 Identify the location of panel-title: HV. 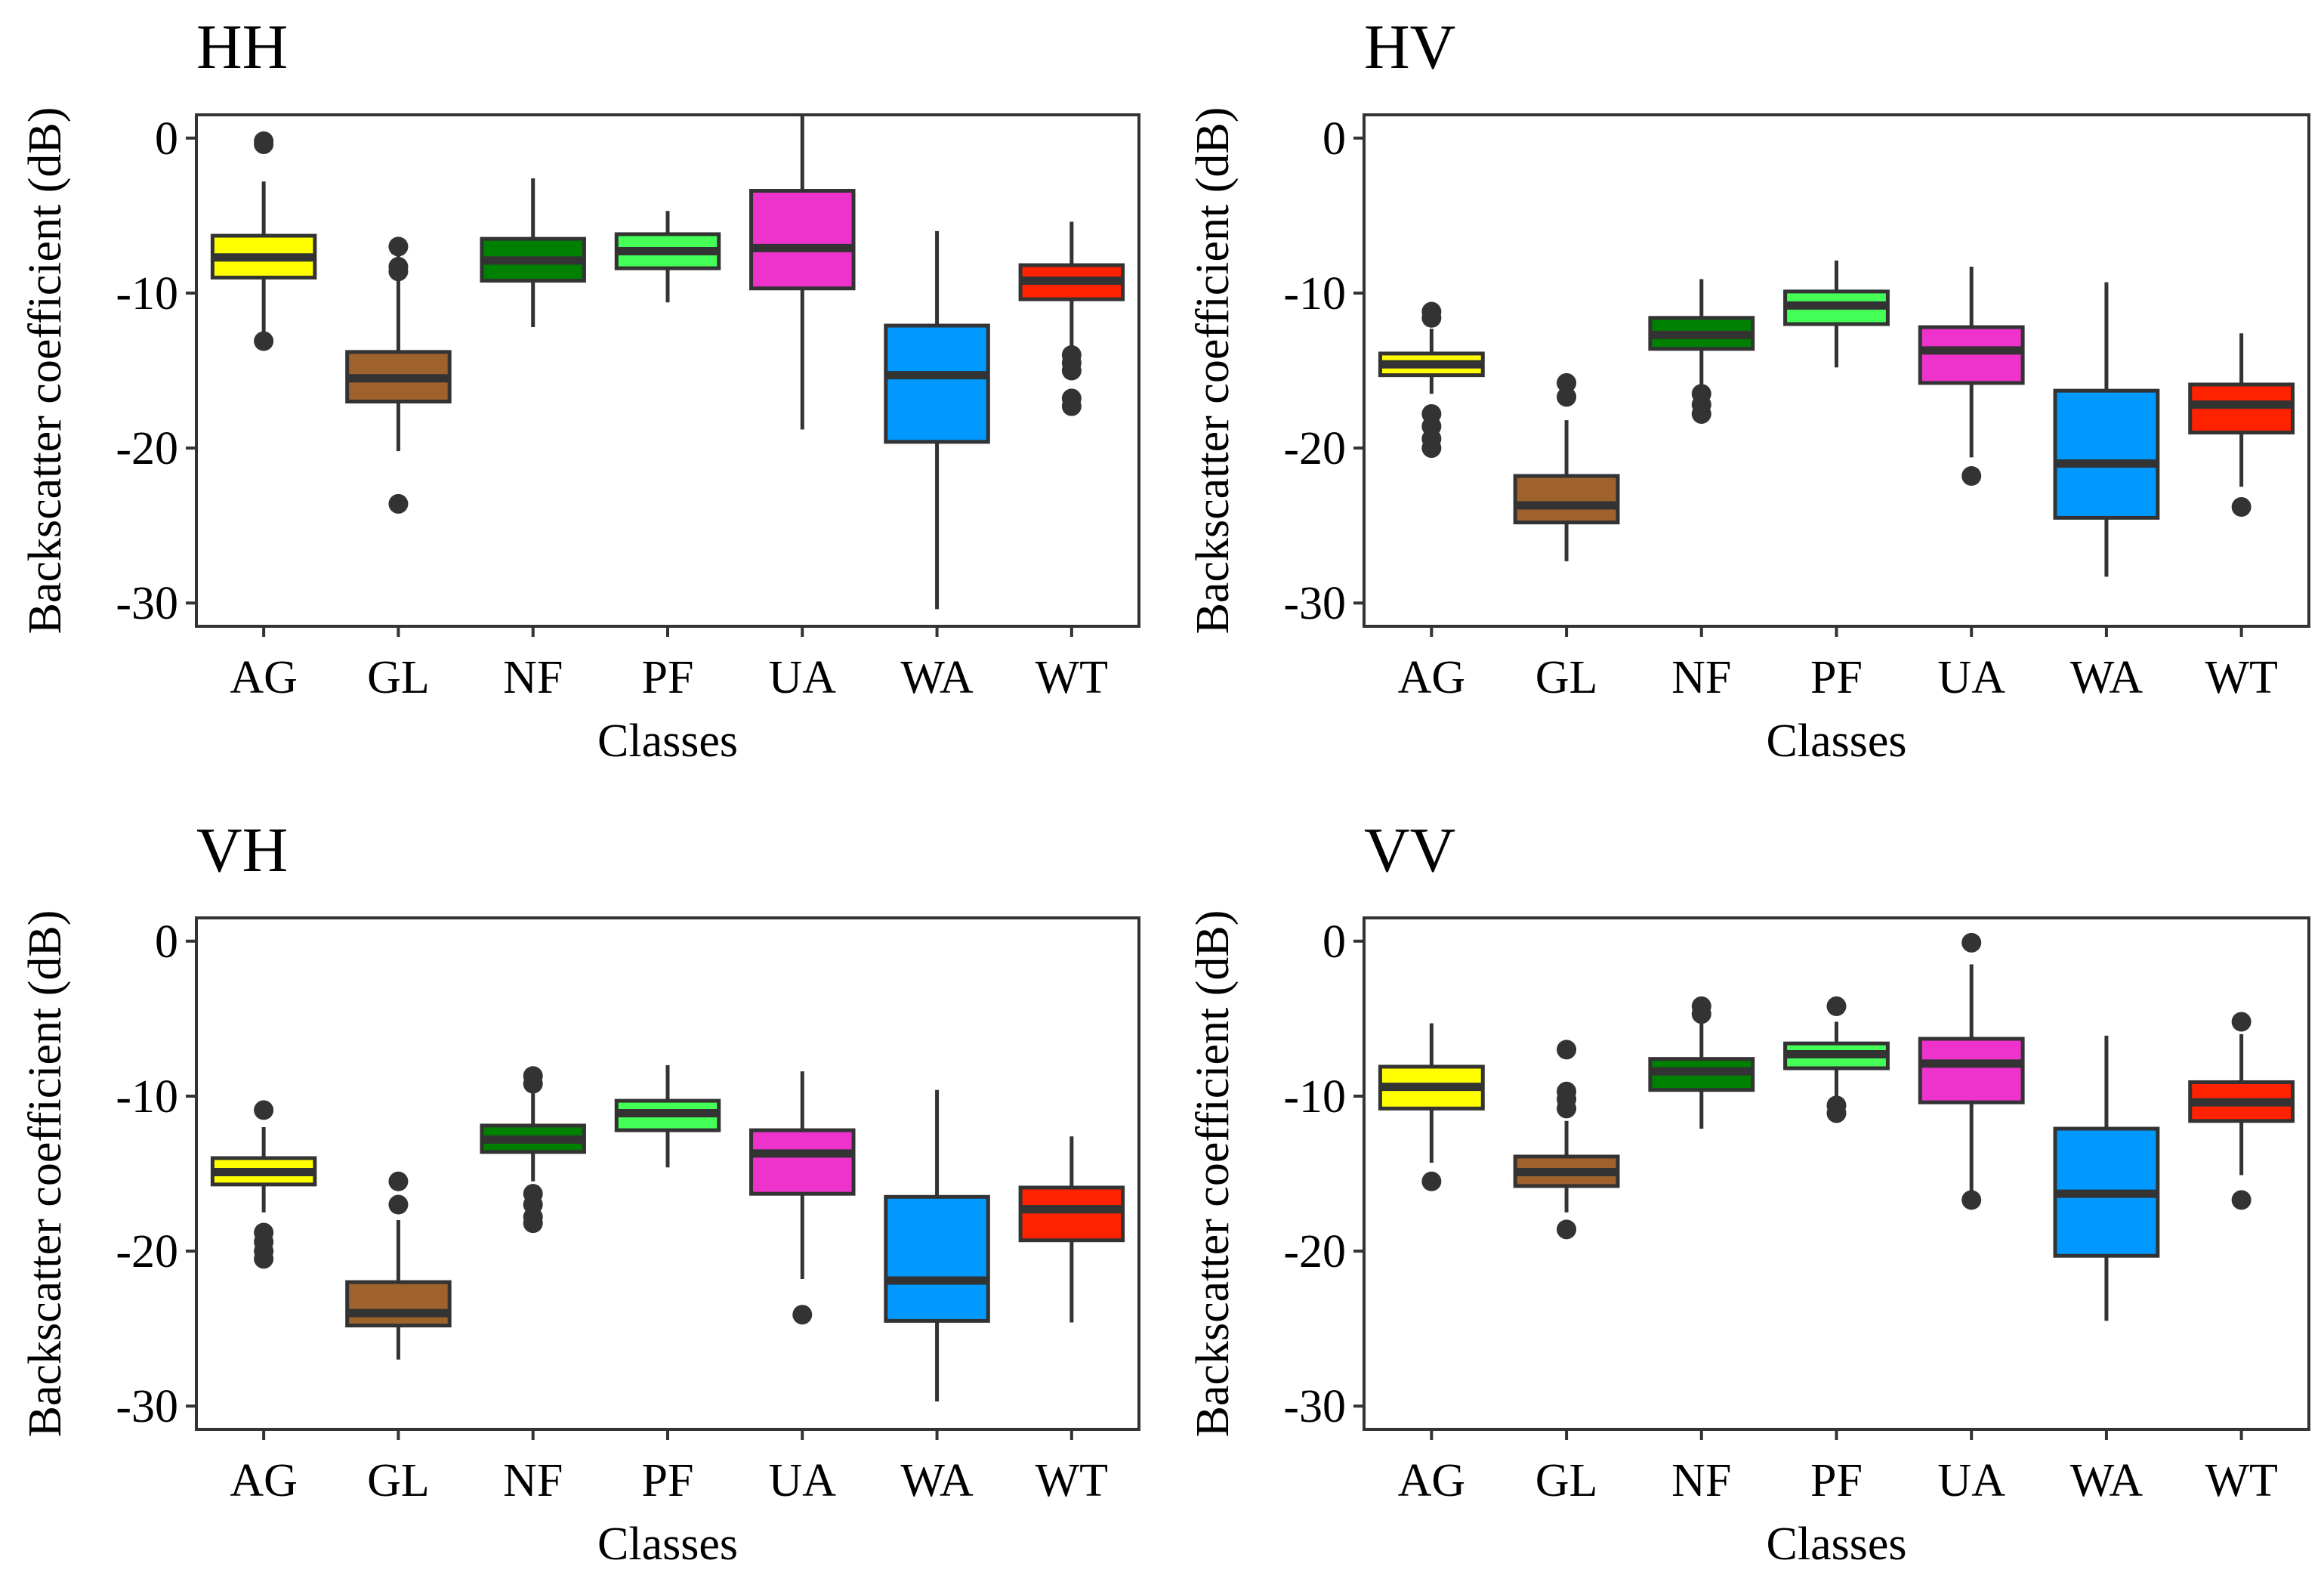
(1409, 47).